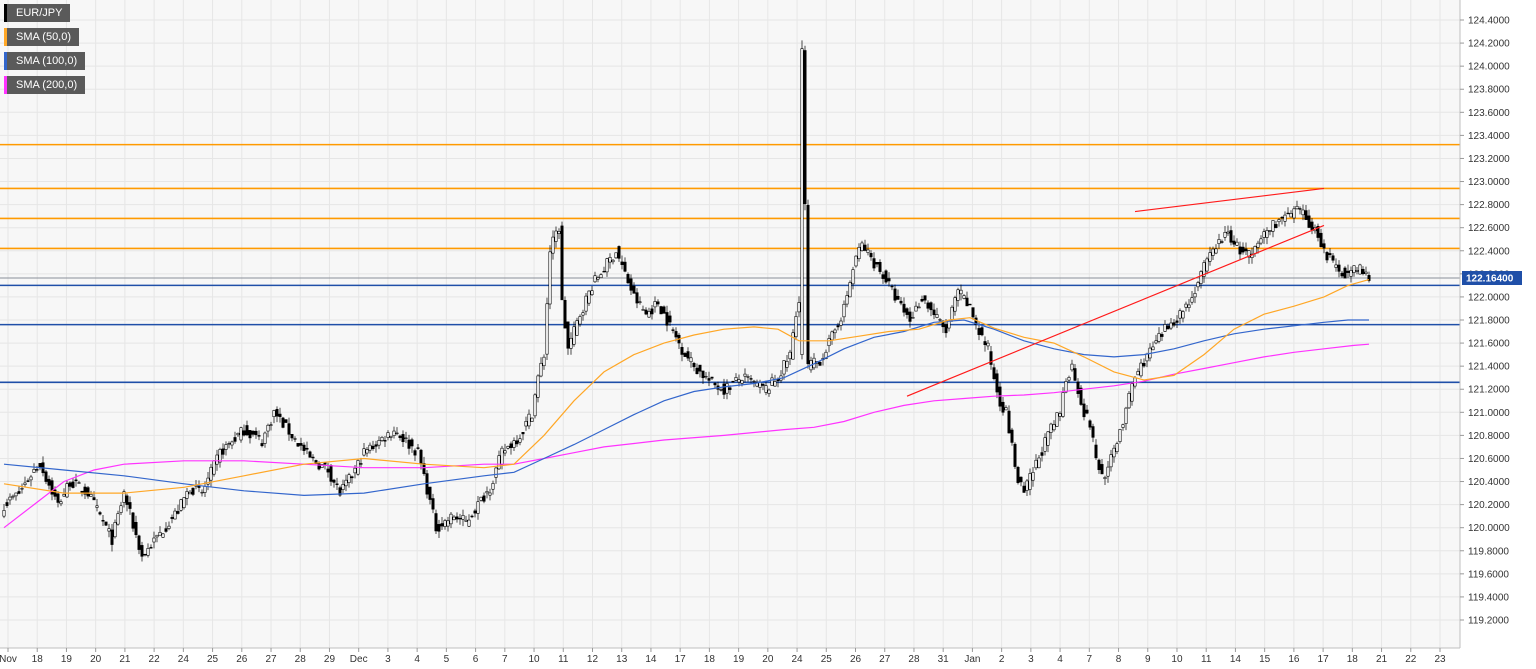 The image size is (1536, 669). Describe the element at coordinates (710, 659) in the screenshot. I see `x-tick-label: 18` at that location.